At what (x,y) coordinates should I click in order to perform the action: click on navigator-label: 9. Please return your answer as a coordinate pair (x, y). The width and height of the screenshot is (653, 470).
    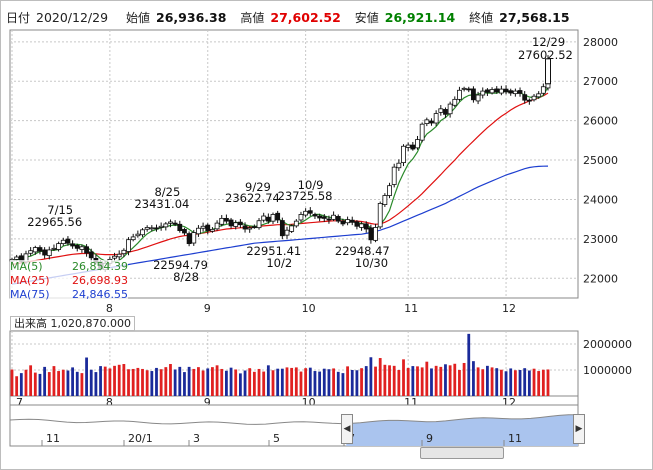
    Looking at the image, I should click on (429, 438).